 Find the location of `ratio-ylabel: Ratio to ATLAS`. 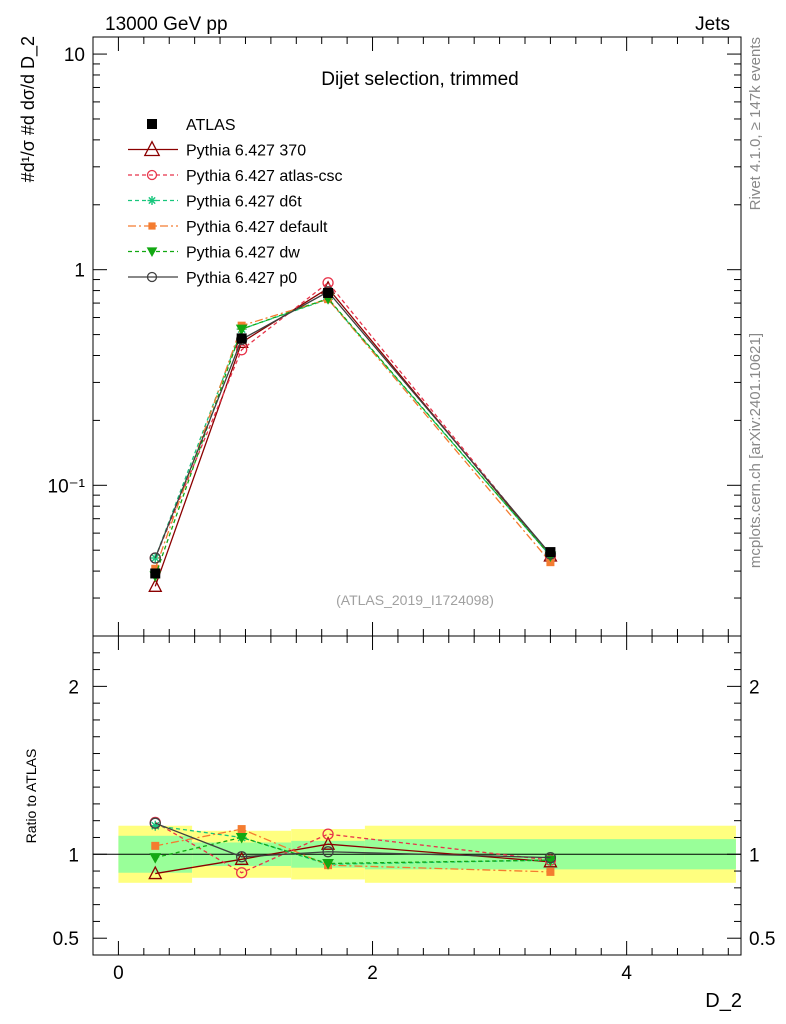

ratio-ylabel: Ratio to ATLAS is located at coordinates (31, 796).